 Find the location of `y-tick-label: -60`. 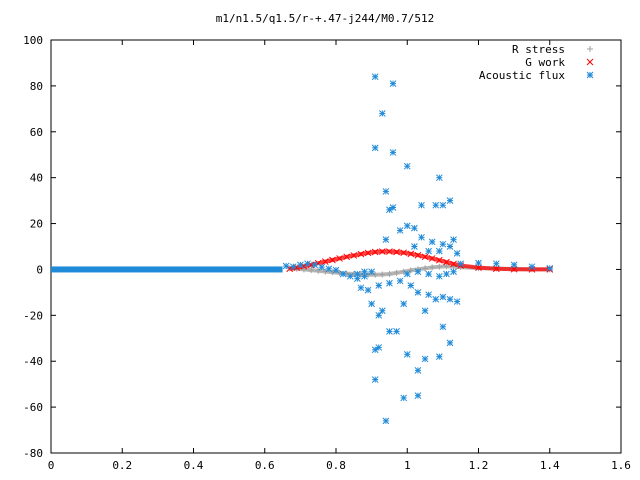

y-tick-label: -60 is located at coordinates (33, 407).